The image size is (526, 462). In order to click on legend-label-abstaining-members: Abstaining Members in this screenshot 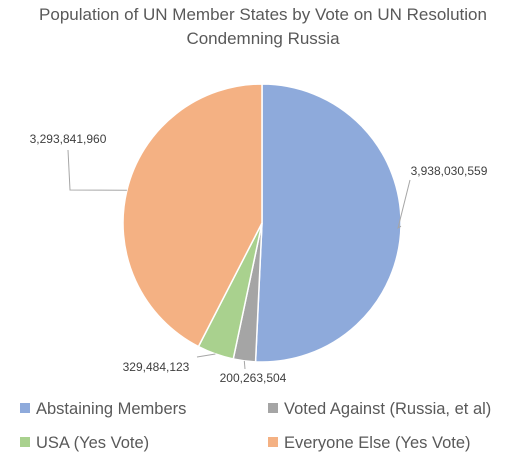, I will do `click(111, 409)`.